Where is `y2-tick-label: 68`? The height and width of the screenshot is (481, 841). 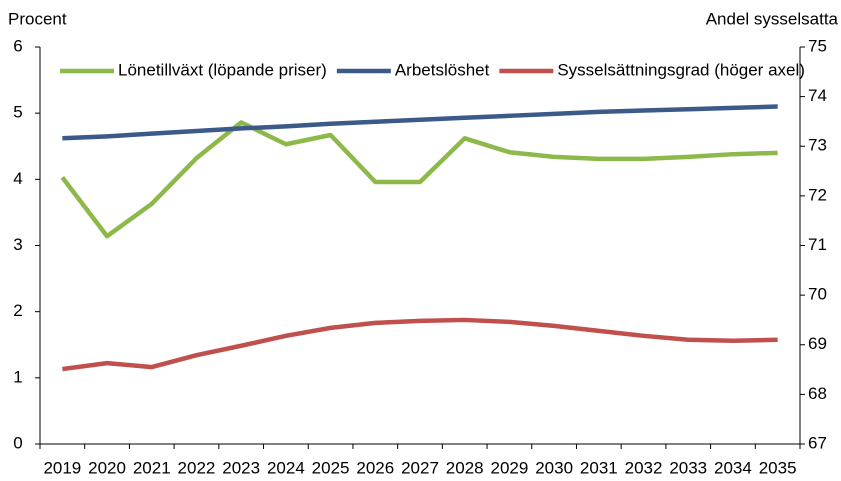
y2-tick-label: 68 is located at coordinates (817, 393).